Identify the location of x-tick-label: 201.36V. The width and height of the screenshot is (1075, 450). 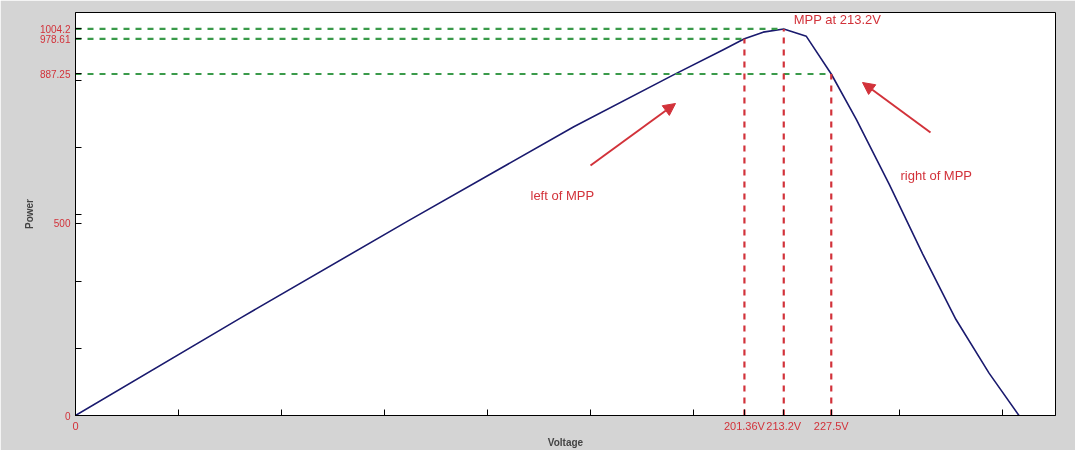
(744, 425).